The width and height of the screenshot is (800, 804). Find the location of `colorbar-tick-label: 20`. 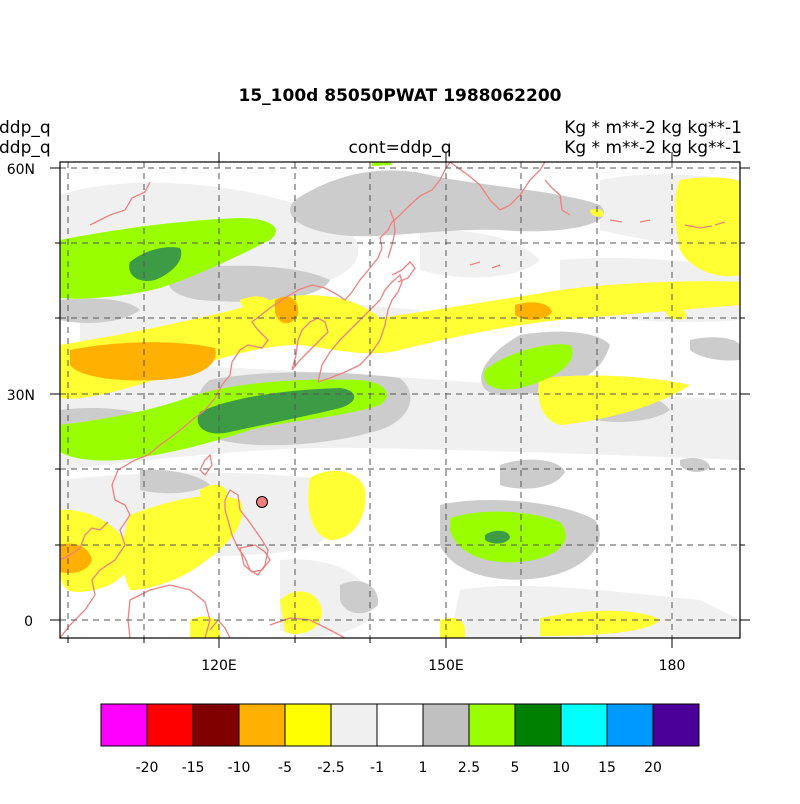

colorbar-tick-label: 20 is located at coordinates (653, 768).